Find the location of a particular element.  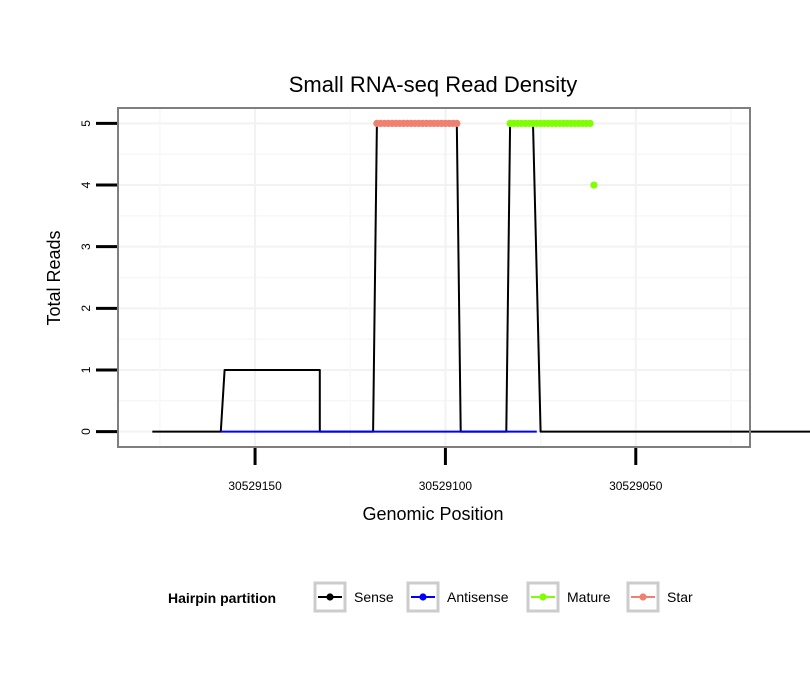

legend-label-mature: Mature is located at coordinates (589, 597).